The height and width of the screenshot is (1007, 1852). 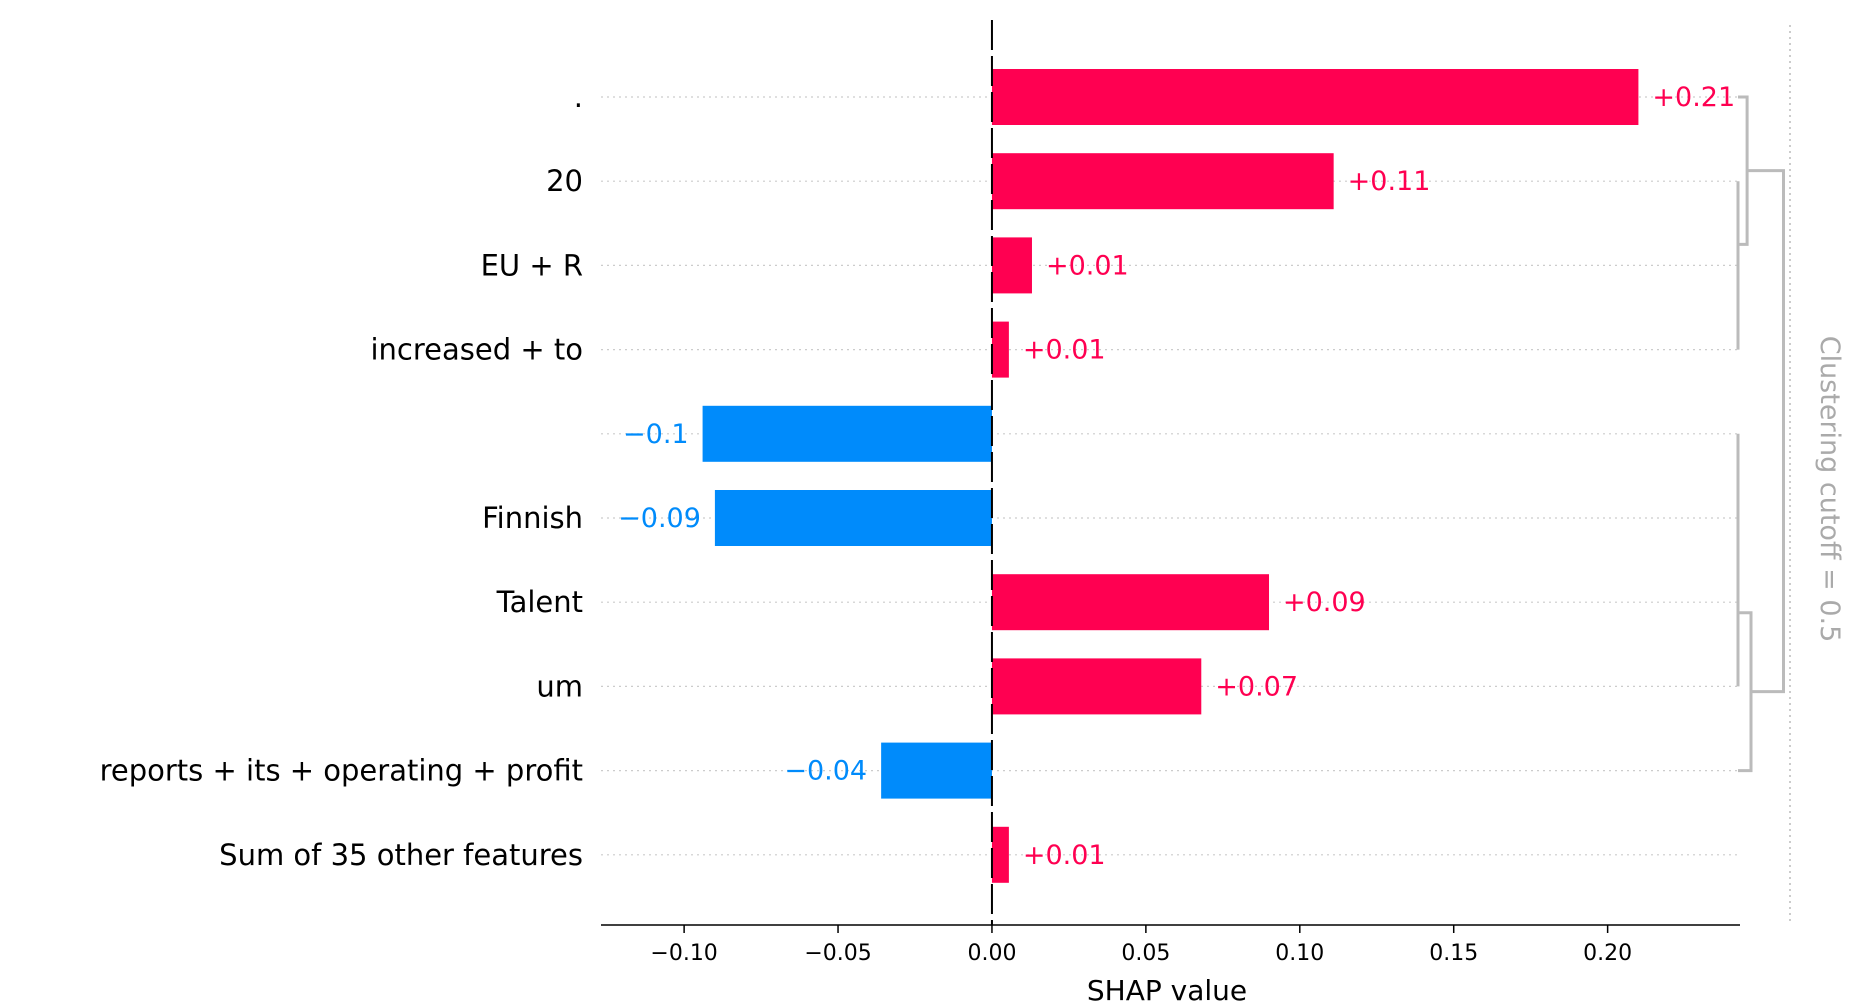 I want to click on x-axis-title: SHAP value, so click(x=1167, y=990).